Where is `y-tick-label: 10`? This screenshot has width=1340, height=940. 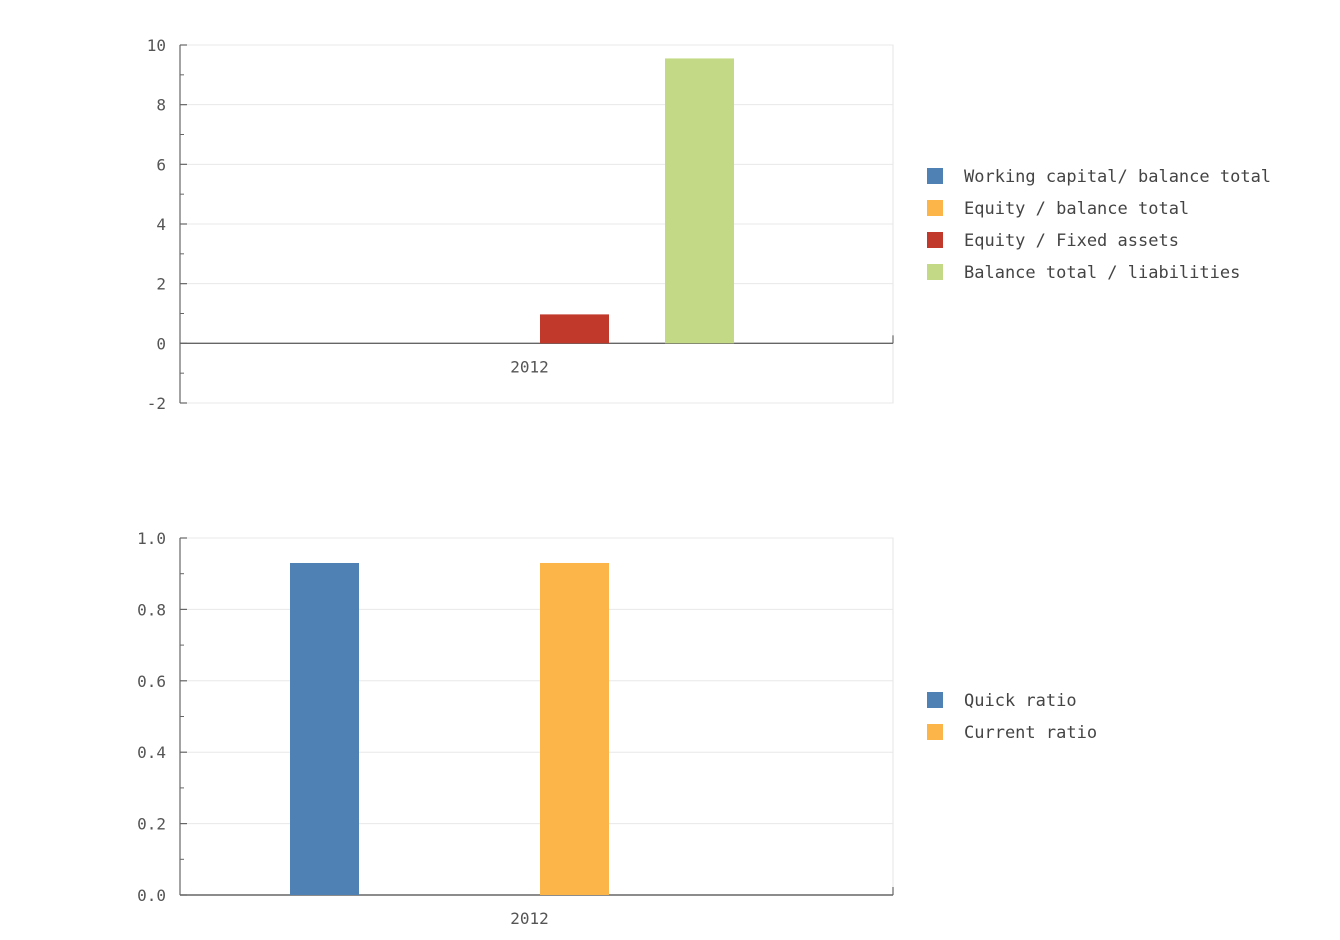
y-tick-label: 10 is located at coordinates (156, 45).